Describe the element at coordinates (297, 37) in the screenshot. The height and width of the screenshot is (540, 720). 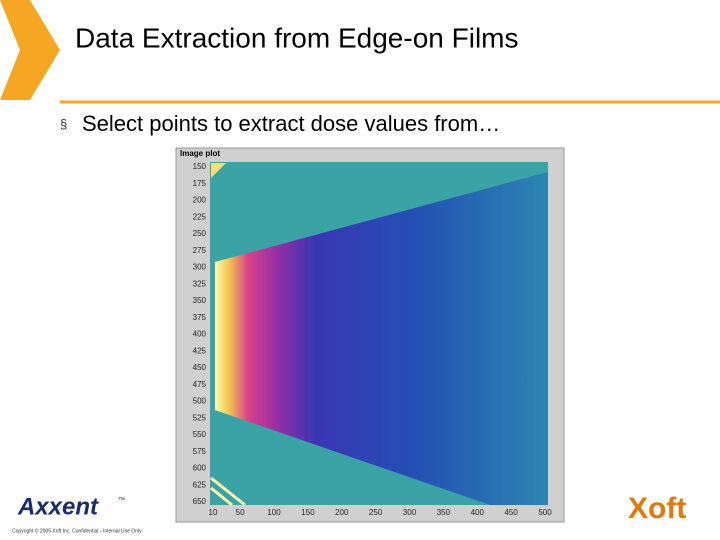
I see `slide-title: Data Extraction from Edge-on Films` at that location.